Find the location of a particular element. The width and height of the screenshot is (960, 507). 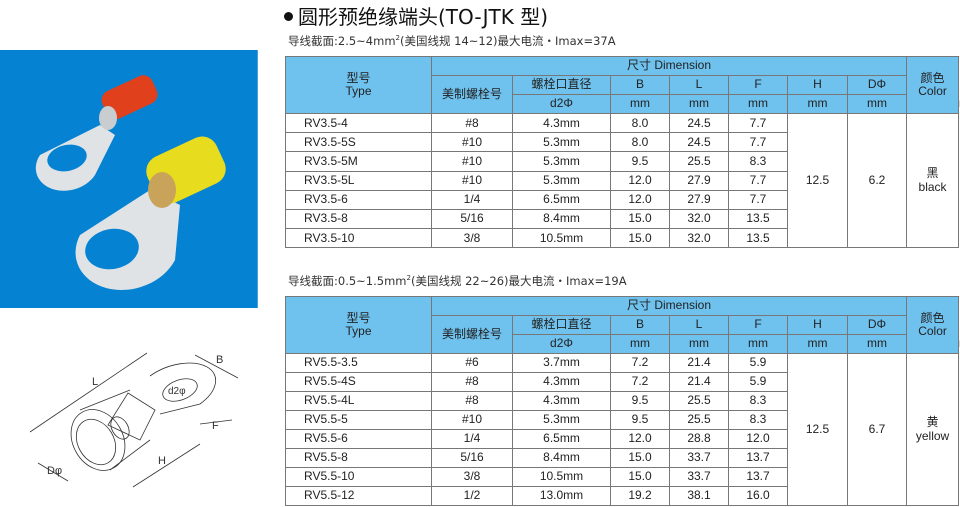

table-row: RV3.5-8 5/16 8.4mm 15.0 32.0 13.5 is located at coordinates (622, 219).